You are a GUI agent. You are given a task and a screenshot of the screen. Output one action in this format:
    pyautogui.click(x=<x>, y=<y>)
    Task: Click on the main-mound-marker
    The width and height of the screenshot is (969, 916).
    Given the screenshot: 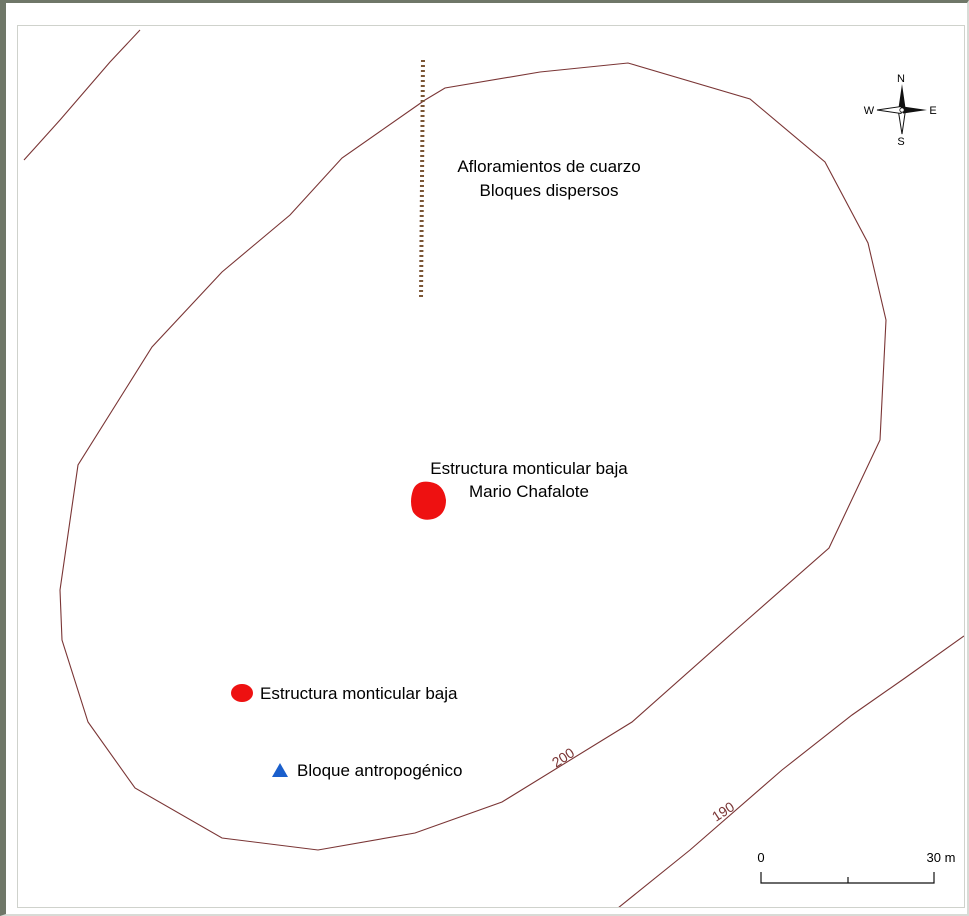 What is the action you would take?
    pyautogui.click(x=428, y=500)
    